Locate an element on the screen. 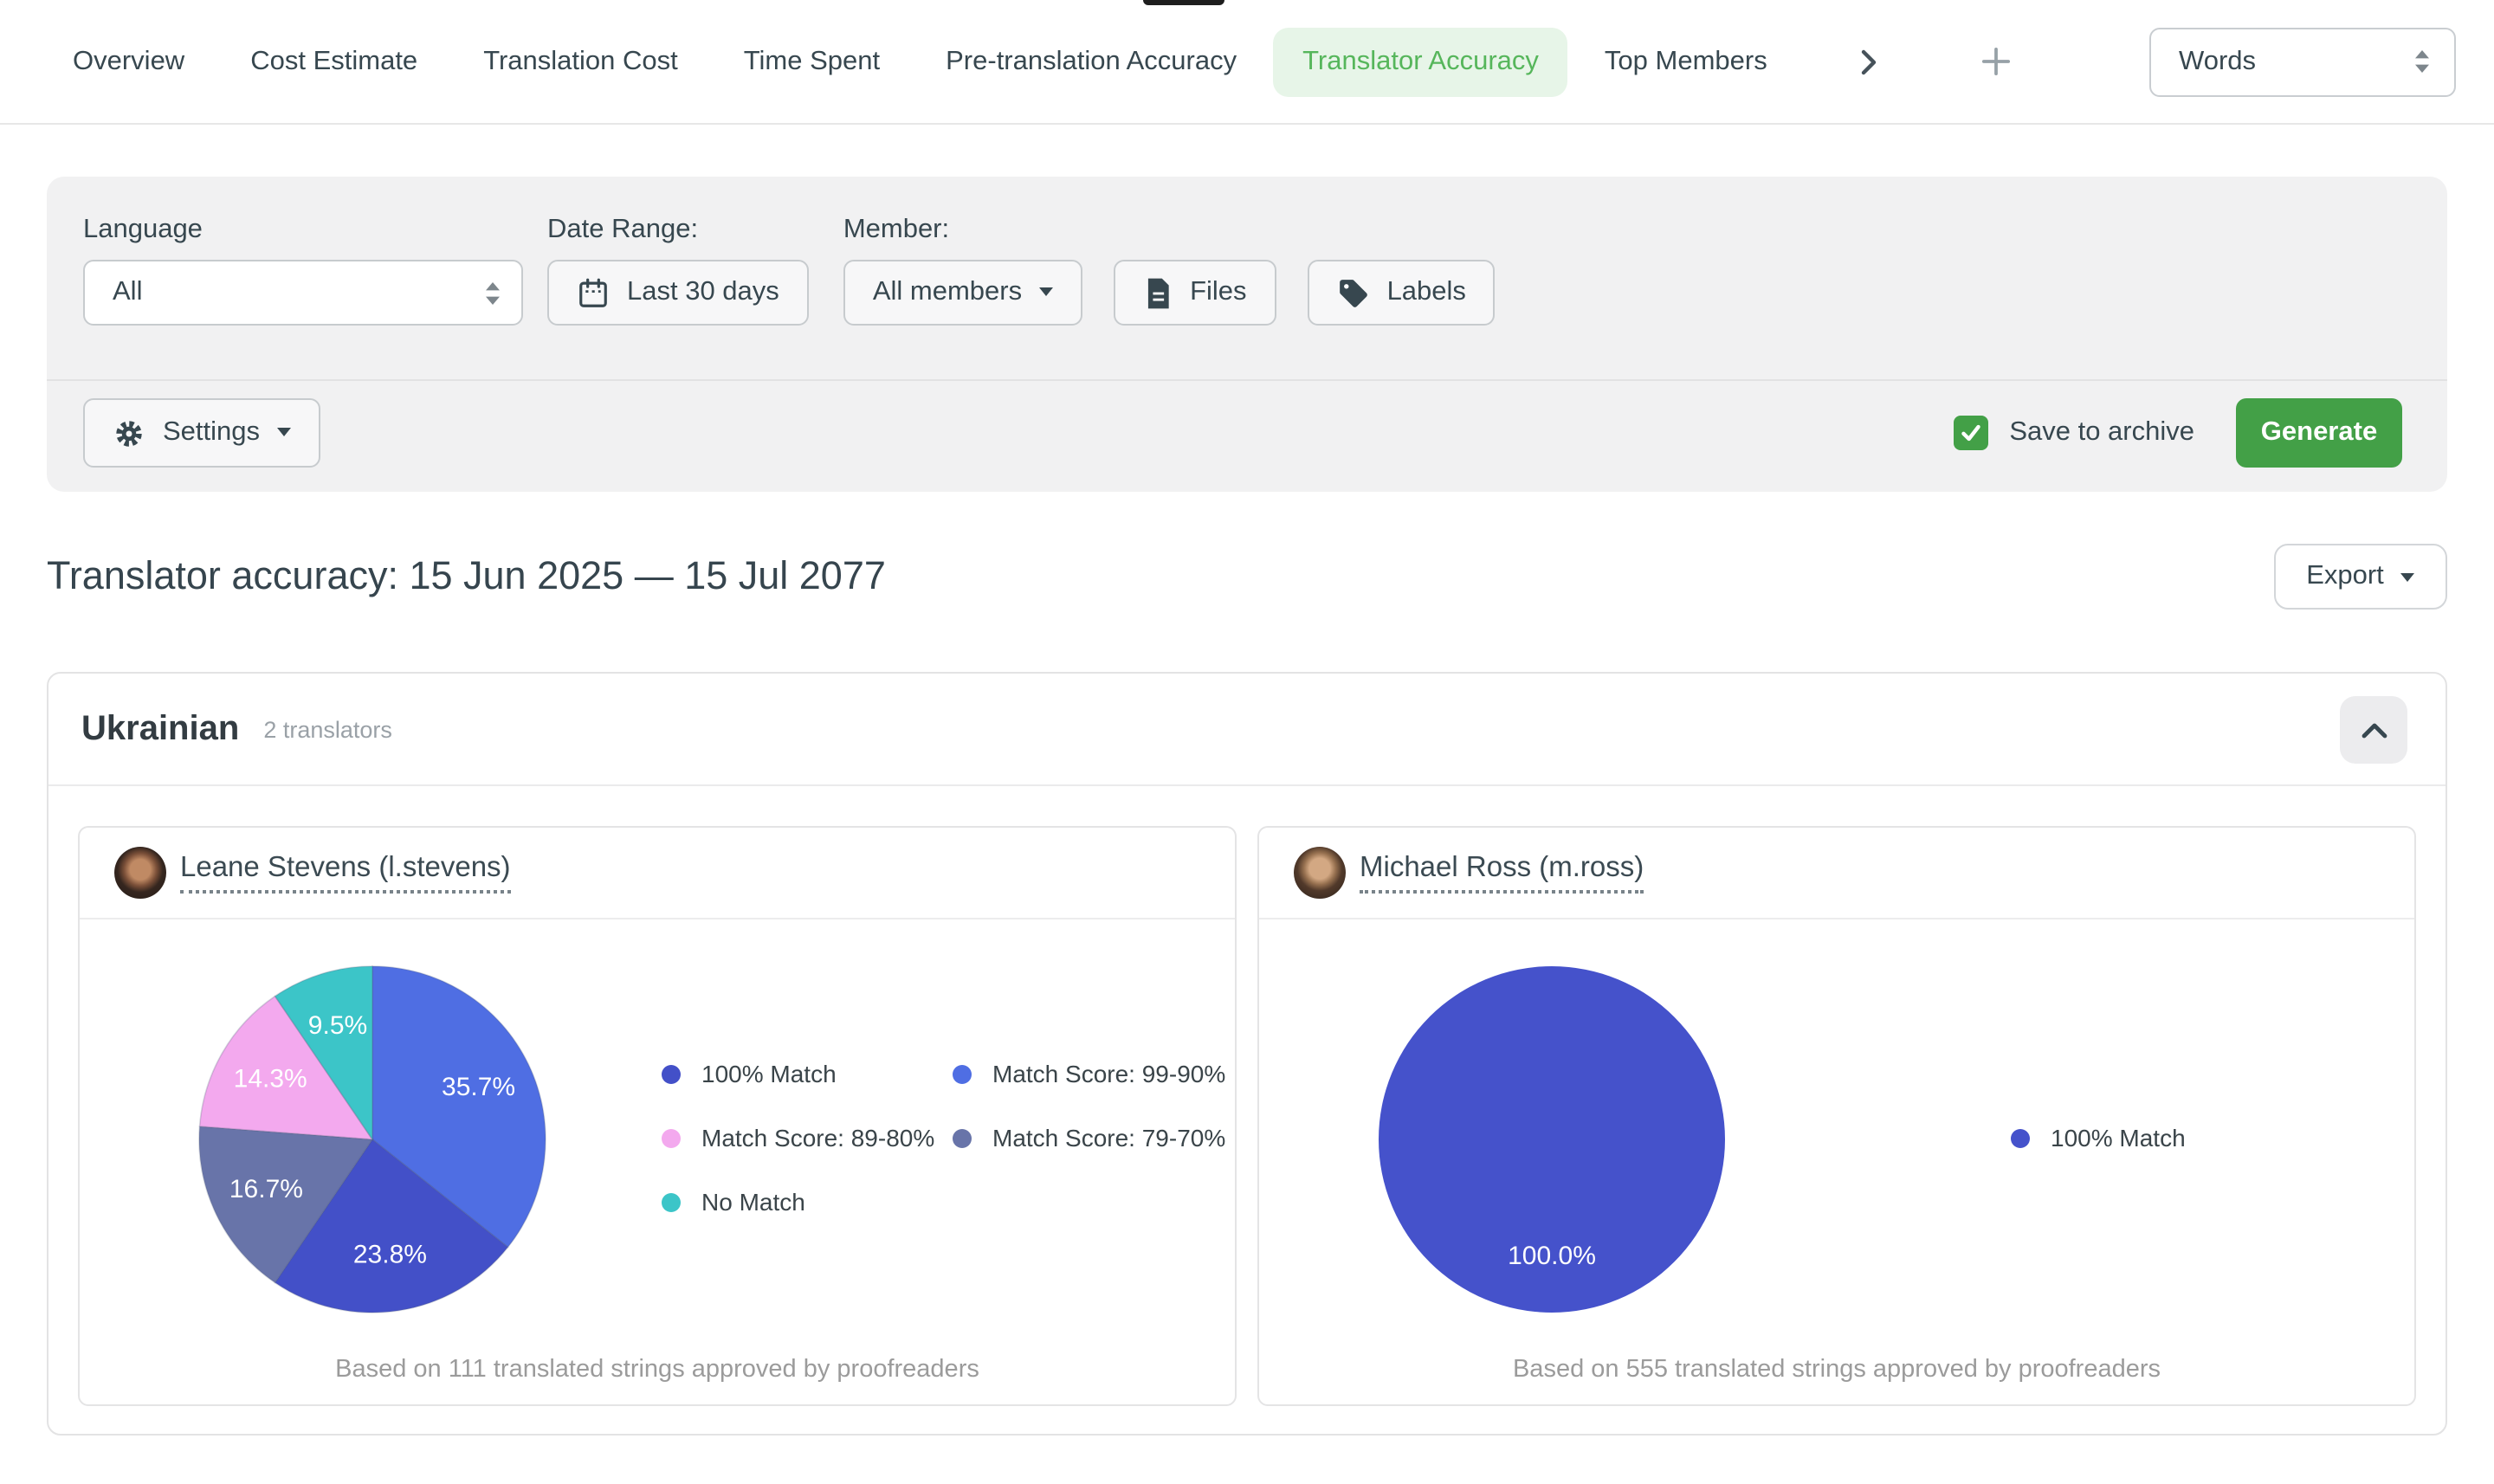 The width and height of the screenshot is (2494, 1484). pie-slice-label: 14.3% is located at coordinates (270, 1079).